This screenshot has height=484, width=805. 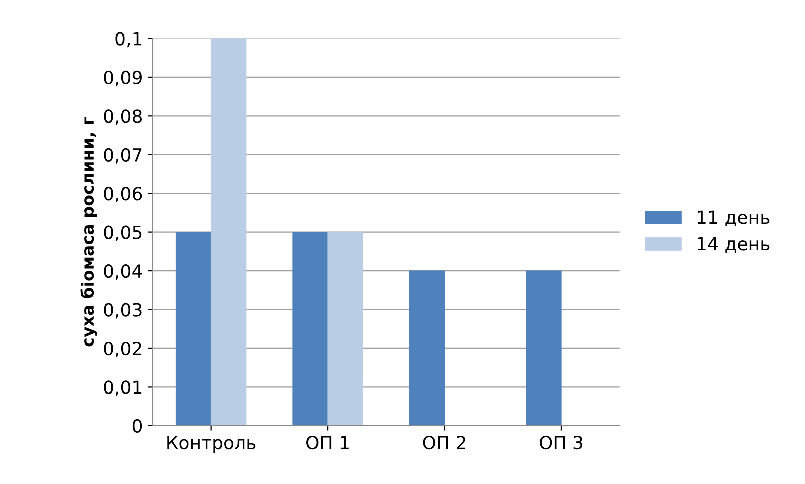 What do you see at coordinates (137, 426) in the screenshot?
I see `y-tick-label: 0` at bounding box center [137, 426].